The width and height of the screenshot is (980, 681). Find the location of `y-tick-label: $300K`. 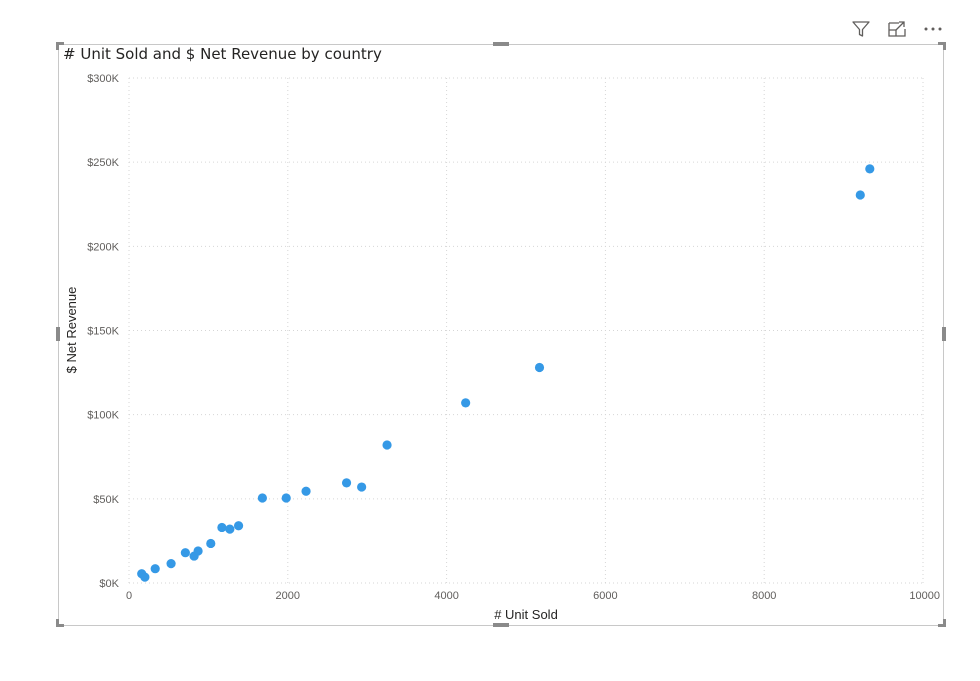

y-tick-label: $300K is located at coordinates (103, 79).